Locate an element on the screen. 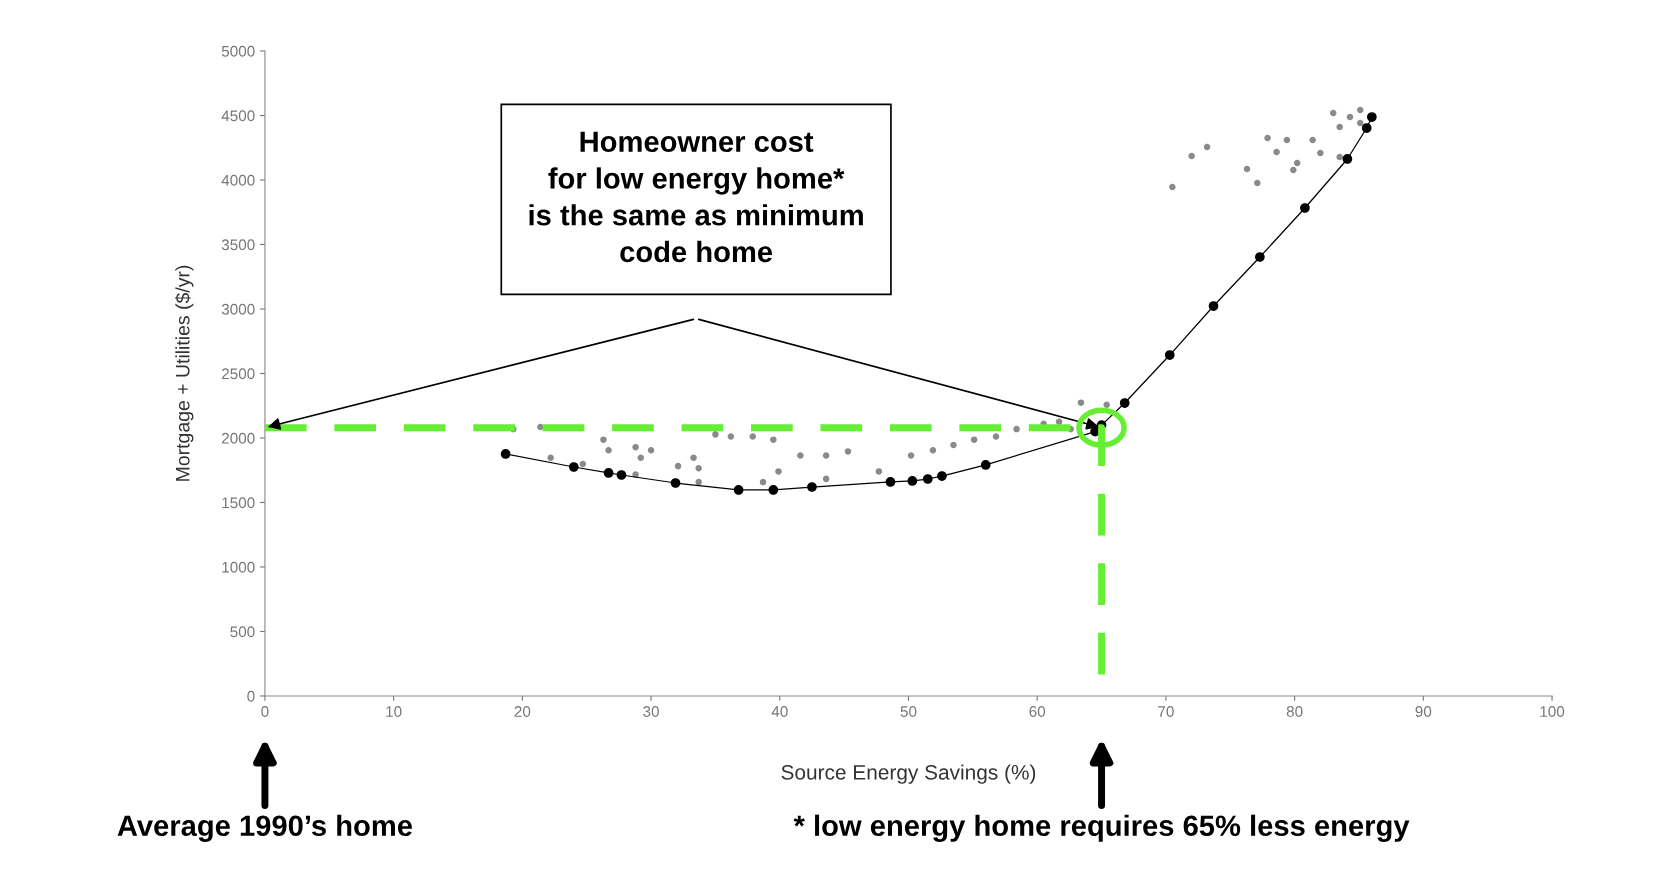 This screenshot has width=1661, height=884. x-tick-label: 20 is located at coordinates (522, 711).